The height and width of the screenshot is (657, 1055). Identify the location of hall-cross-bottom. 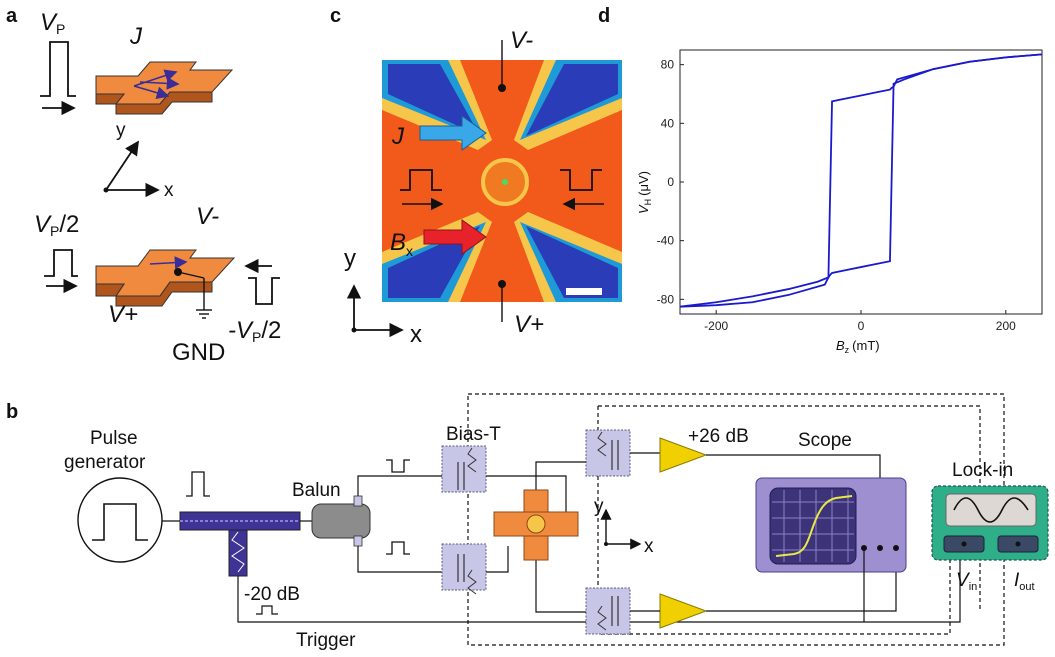
(165, 284).